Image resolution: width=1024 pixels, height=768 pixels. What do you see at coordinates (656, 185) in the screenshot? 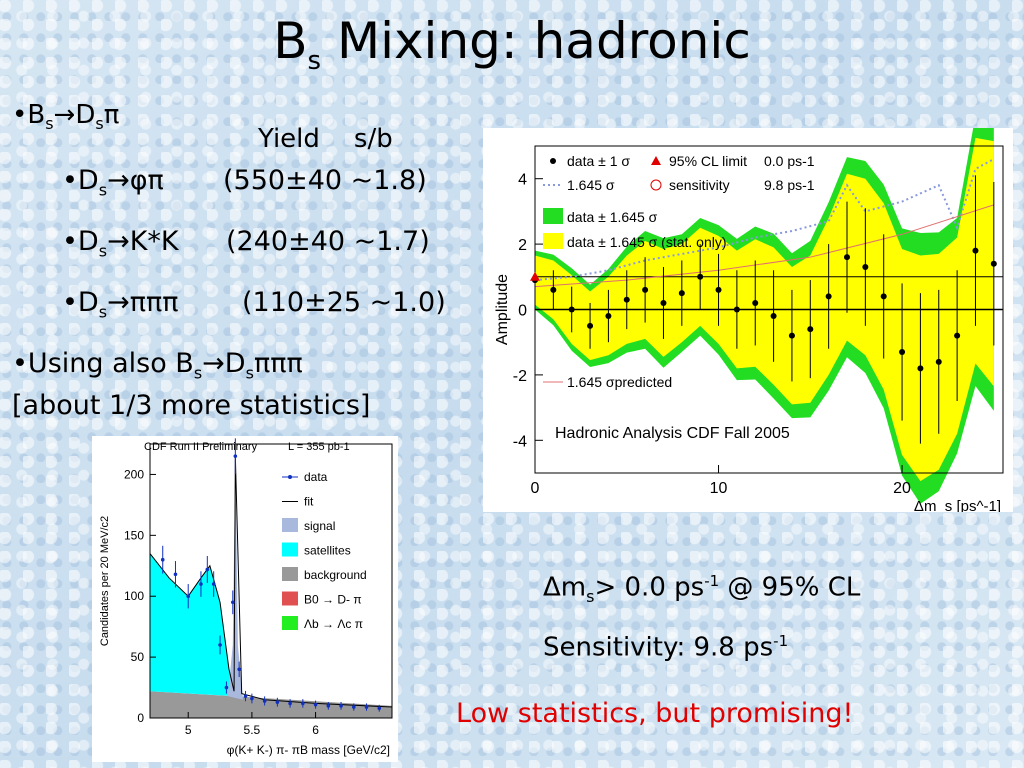
I see `legend-sens-marker` at bounding box center [656, 185].